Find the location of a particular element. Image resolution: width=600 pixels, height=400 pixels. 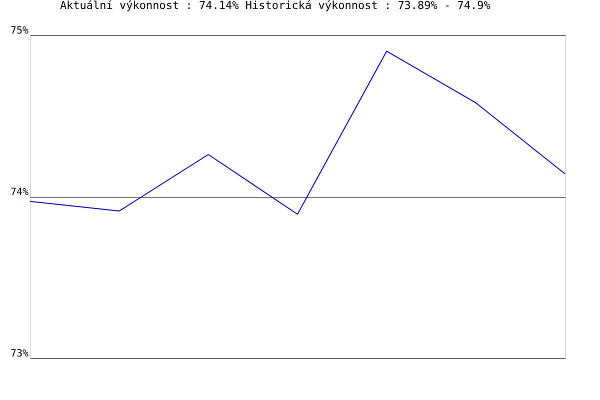

y-tick-label: 73% is located at coordinates (19, 354).